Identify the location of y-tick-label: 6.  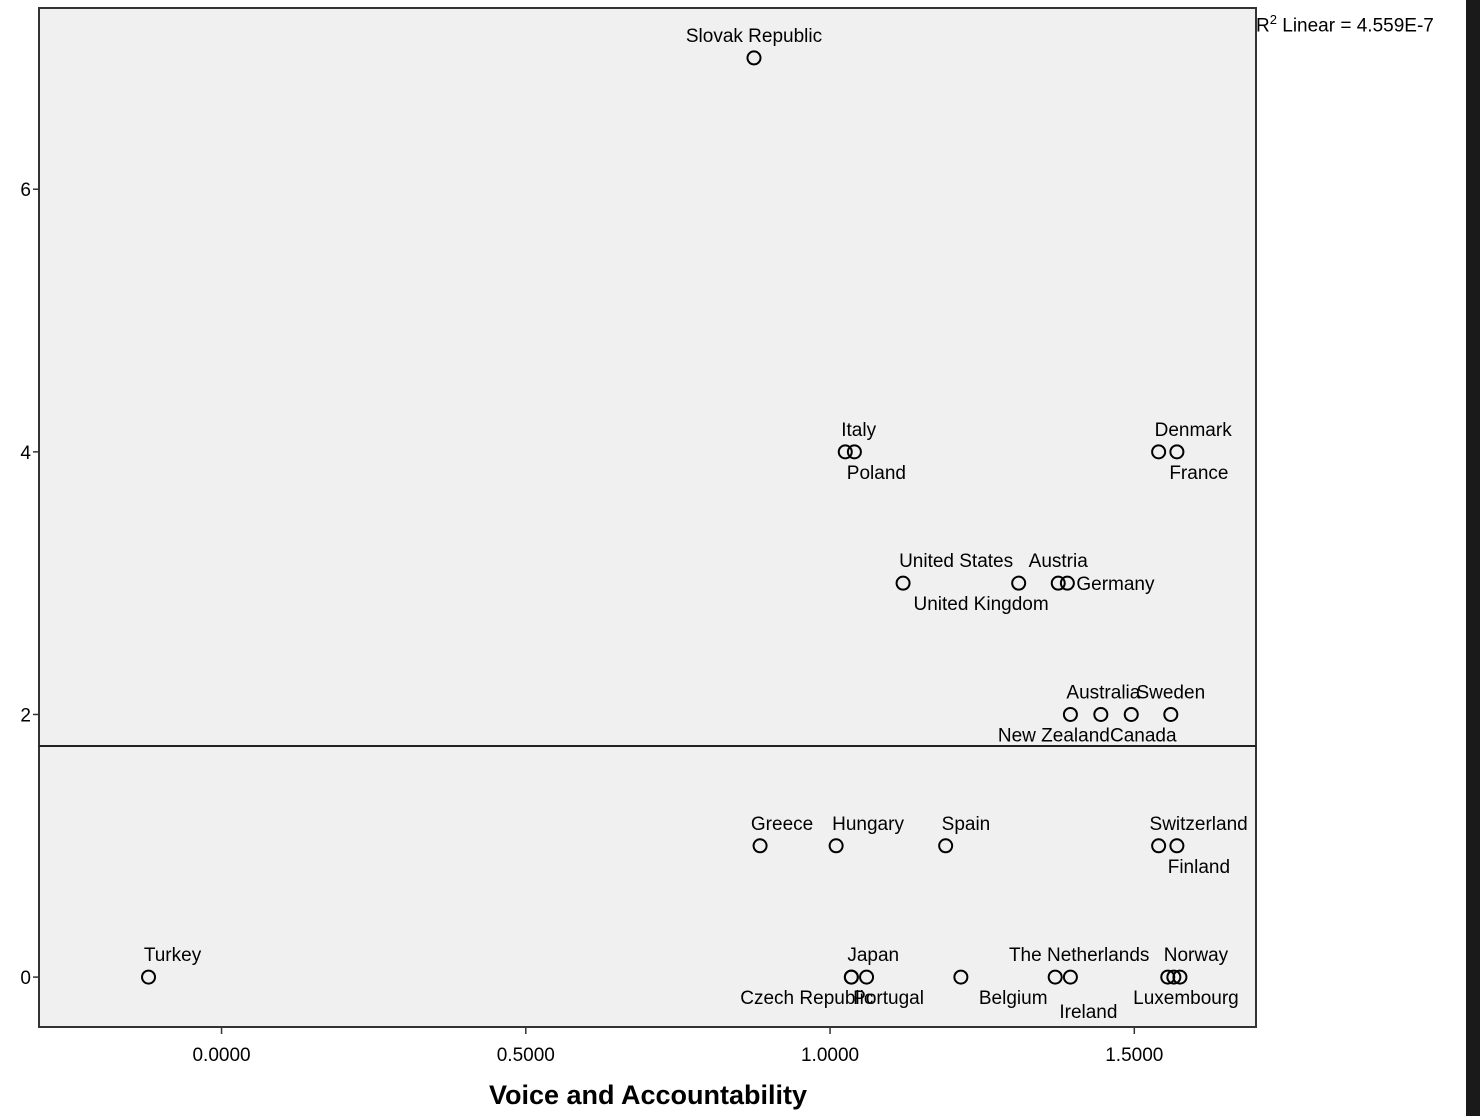
(25, 190).